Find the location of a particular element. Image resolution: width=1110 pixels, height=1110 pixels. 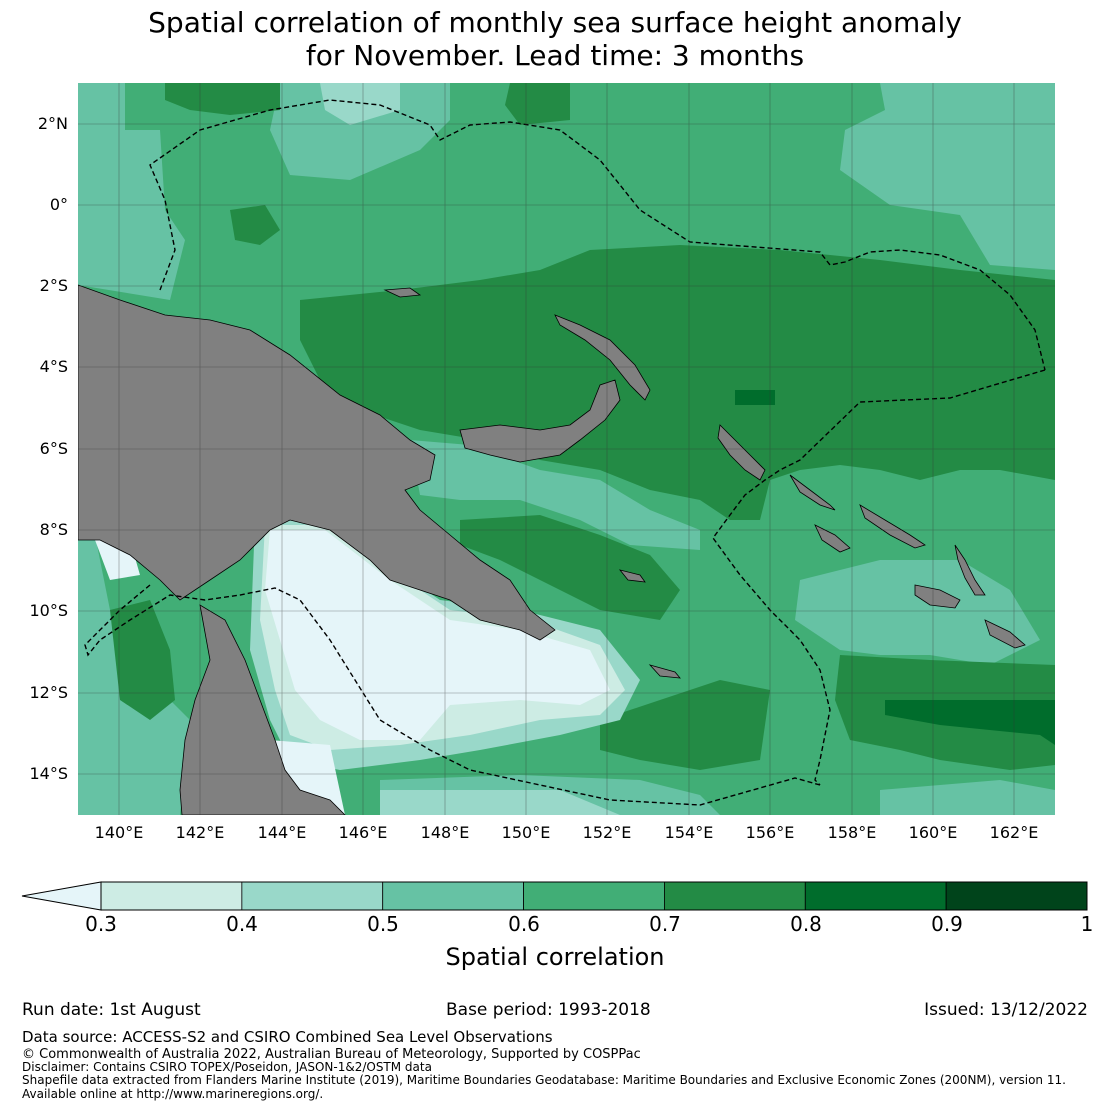

lon-label-140e: 140°E is located at coordinates (119, 832).